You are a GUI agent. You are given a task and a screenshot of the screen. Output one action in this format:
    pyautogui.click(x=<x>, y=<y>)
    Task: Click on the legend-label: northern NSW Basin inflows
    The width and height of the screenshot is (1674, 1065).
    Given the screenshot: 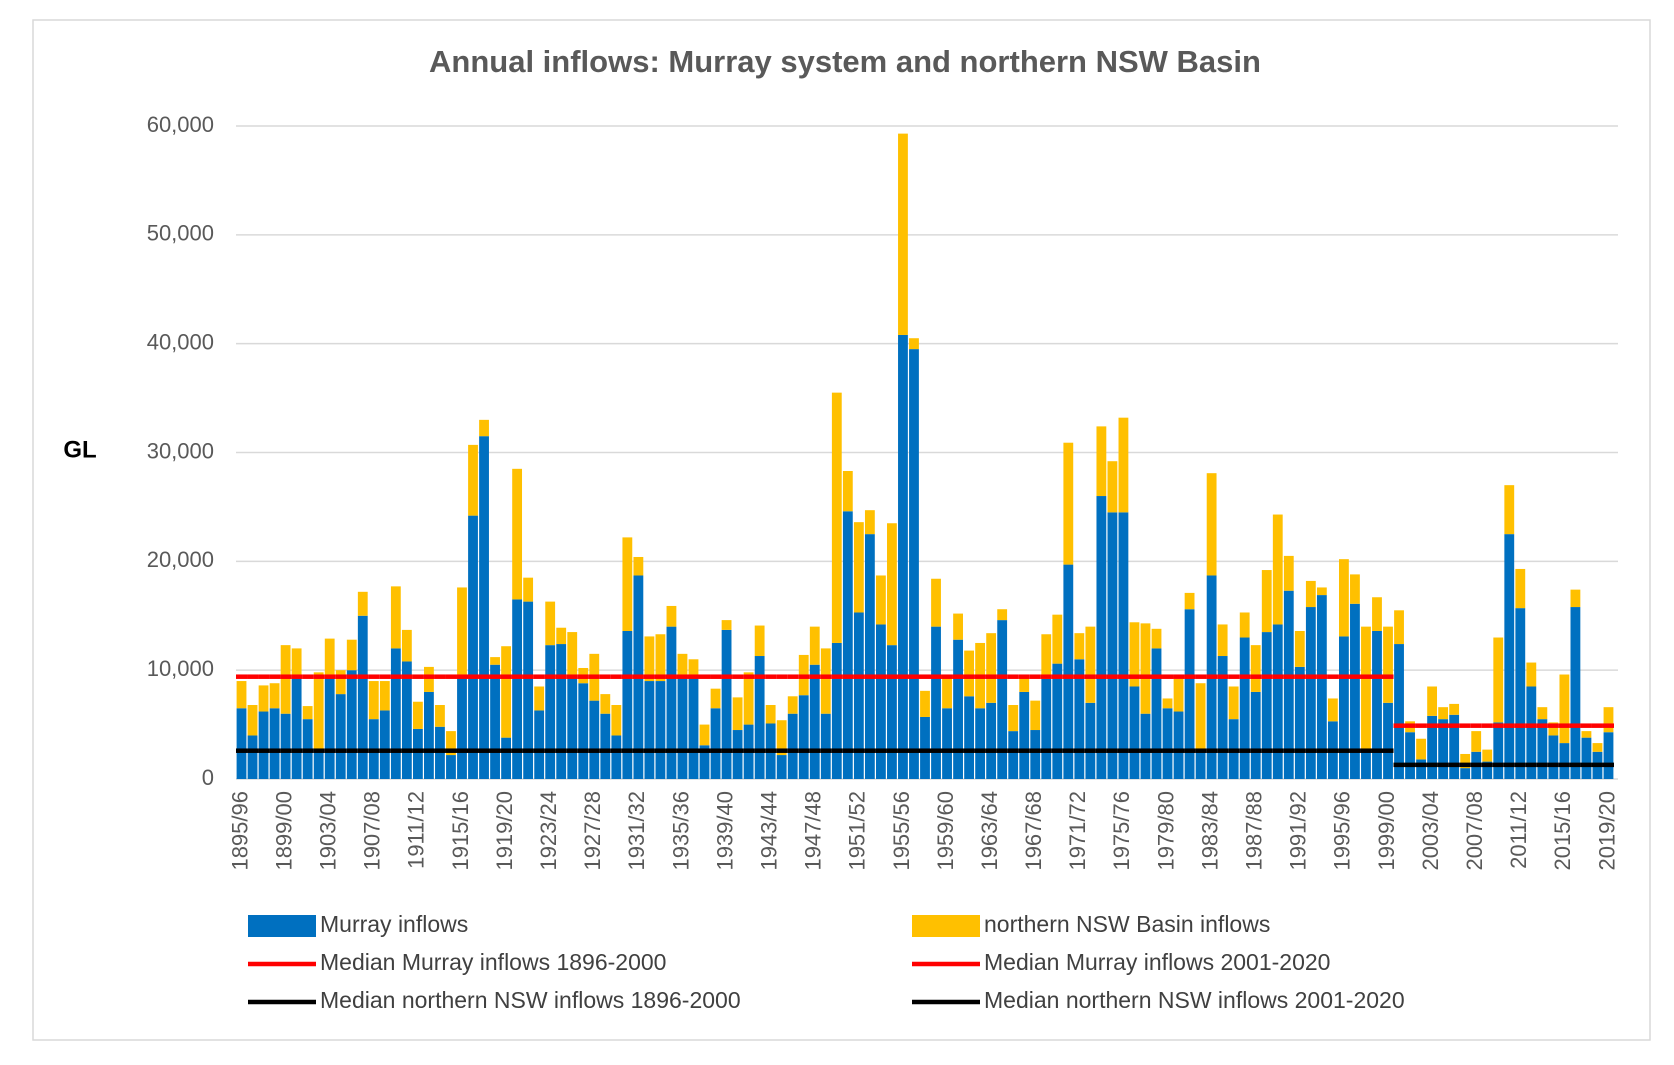 What is the action you would take?
    pyautogui.click(x=1127, y=924)
    